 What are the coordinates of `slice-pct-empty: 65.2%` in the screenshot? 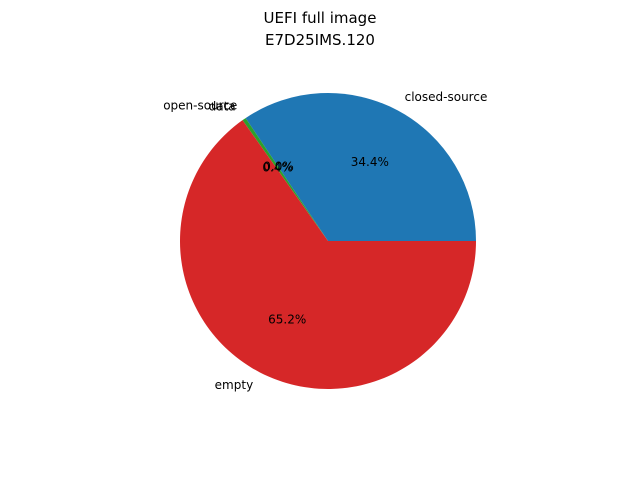 It's located at (287, 319).